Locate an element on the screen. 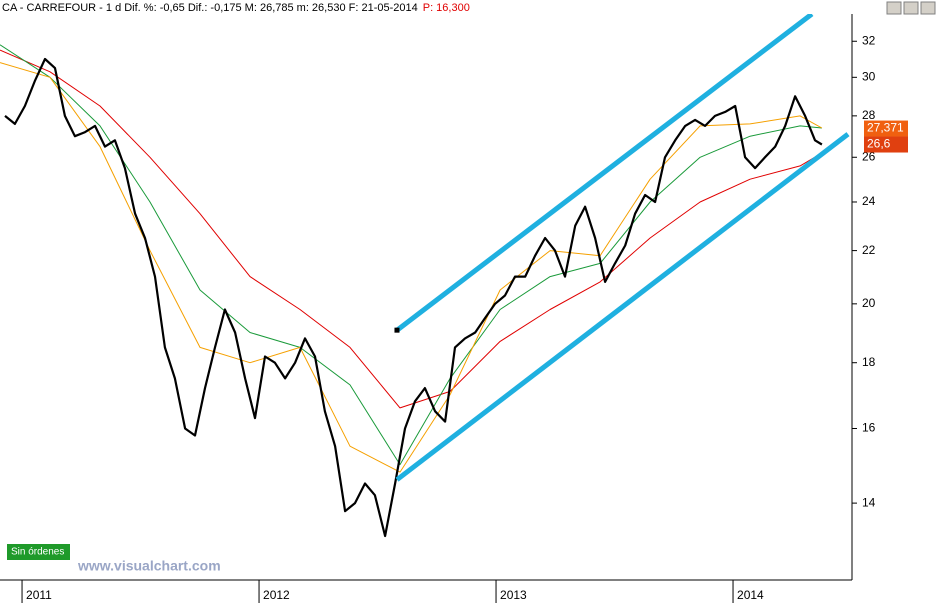  window-buttons is located at coordinates (911, 8).